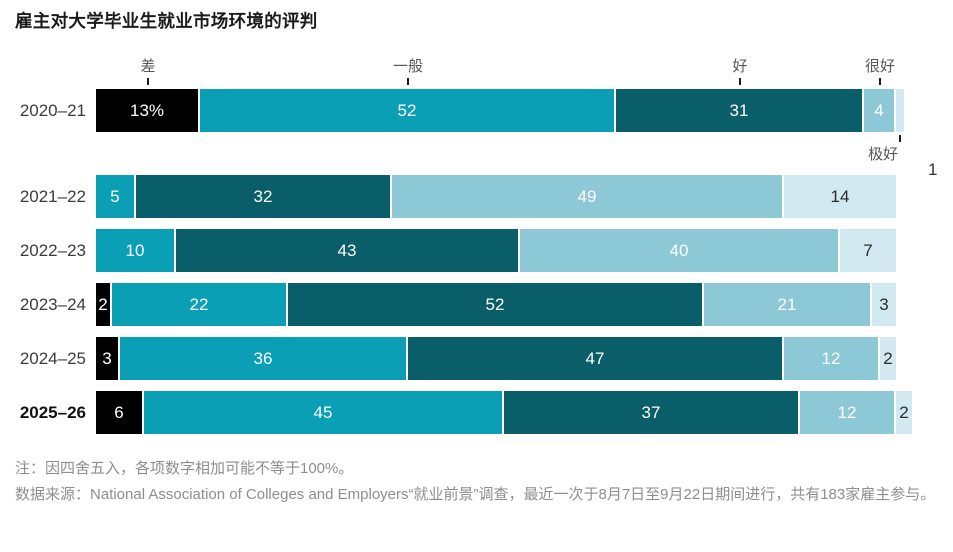  I want to click on segment-value-label: 45, so click(323, 412).